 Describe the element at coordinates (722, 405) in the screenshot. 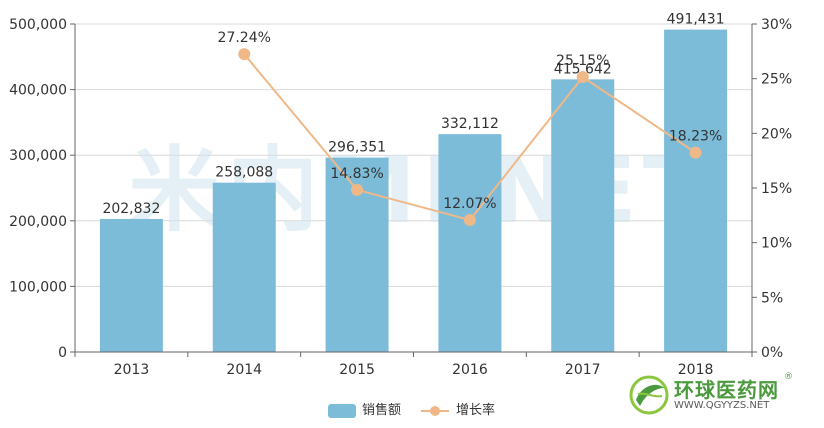

I see `logo-url: WWW.QGYYZS.NET` at that location.